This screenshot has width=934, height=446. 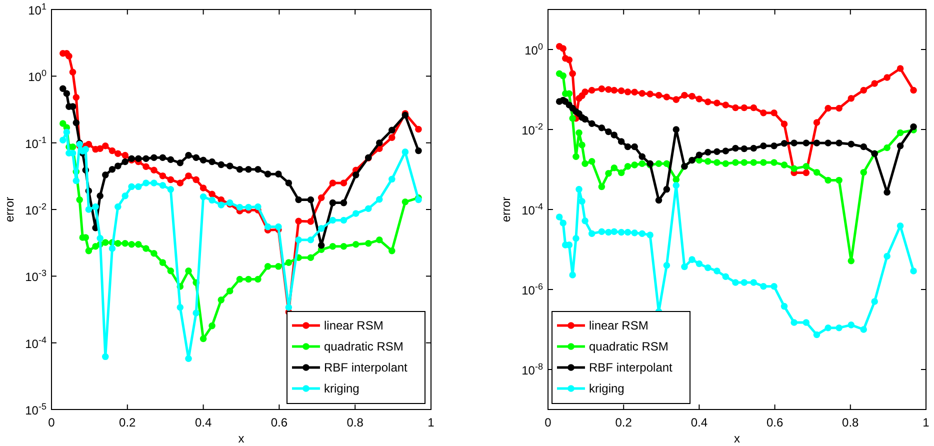 What do you see at coordinates (35, 410) in the screenshot?
I see `y-tick-label: 10$^{-5}$` at bounding box center [35, 410].